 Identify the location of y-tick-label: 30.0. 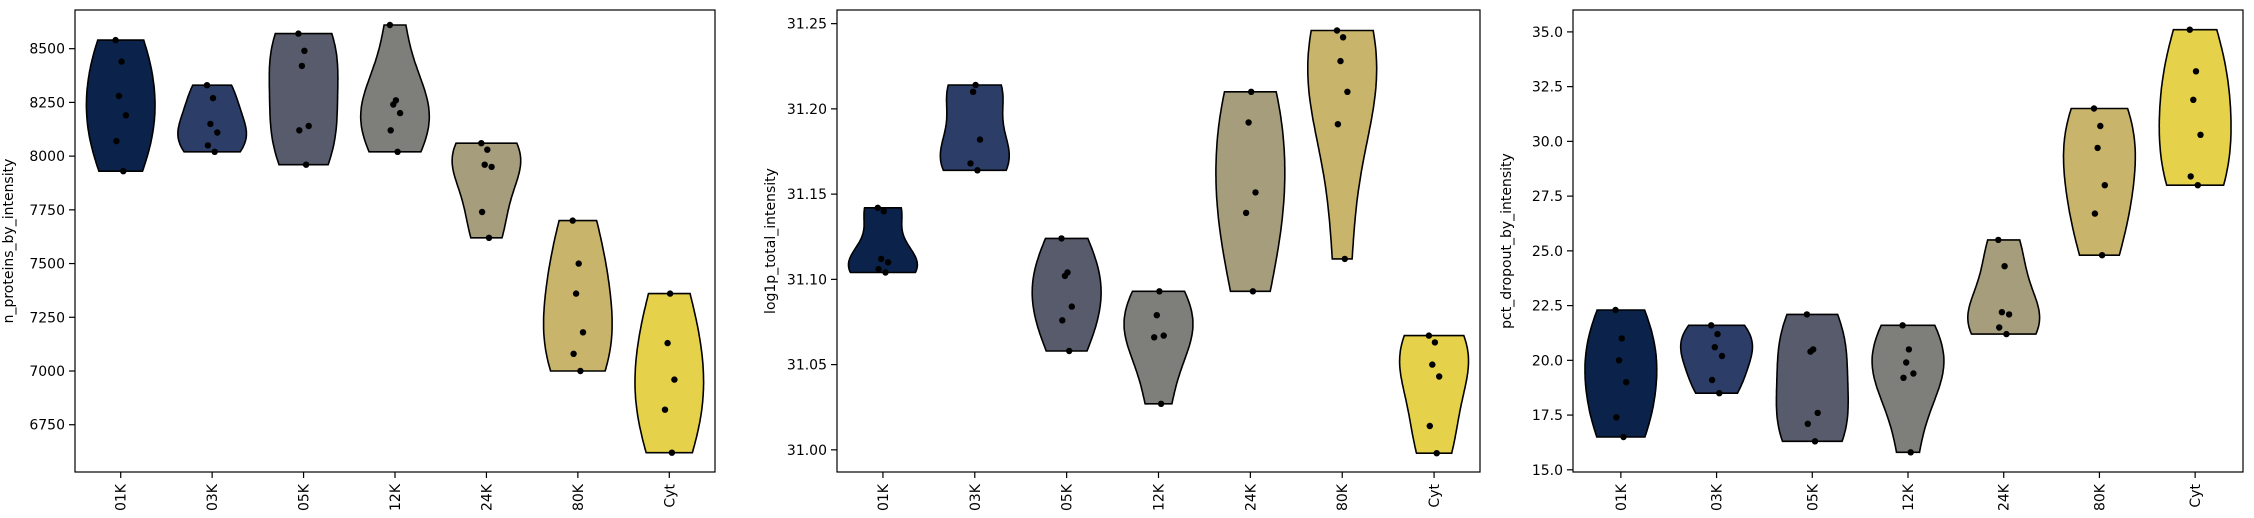
(1547, 142).